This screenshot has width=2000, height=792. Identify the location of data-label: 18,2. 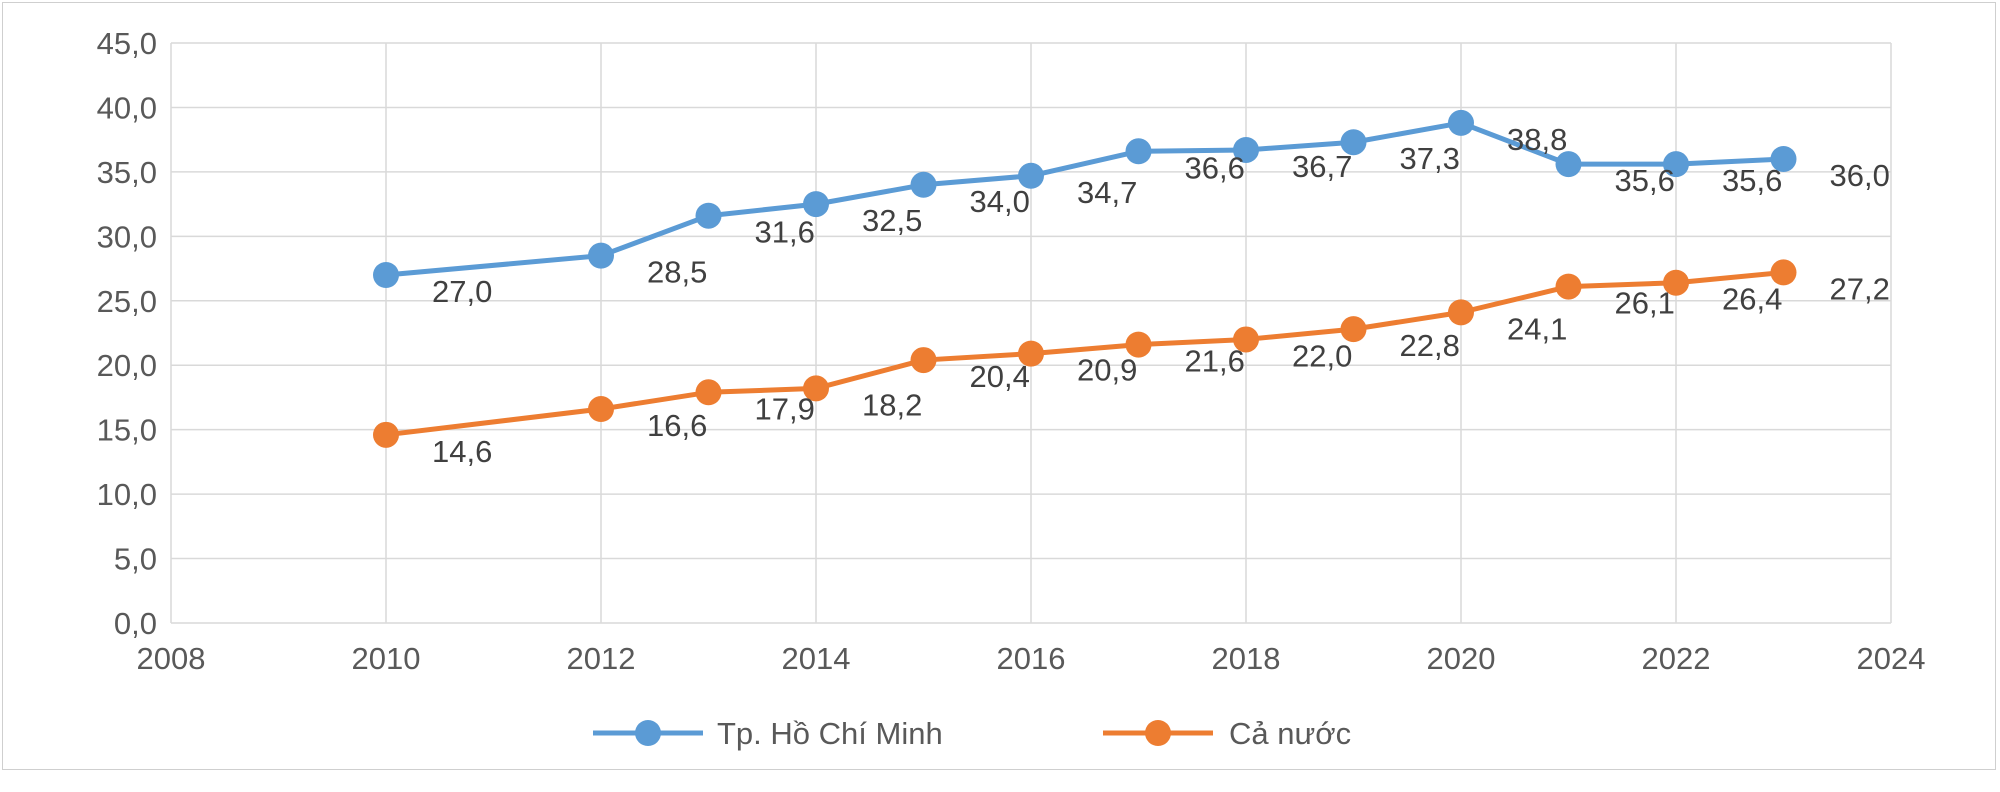
(892, 404).